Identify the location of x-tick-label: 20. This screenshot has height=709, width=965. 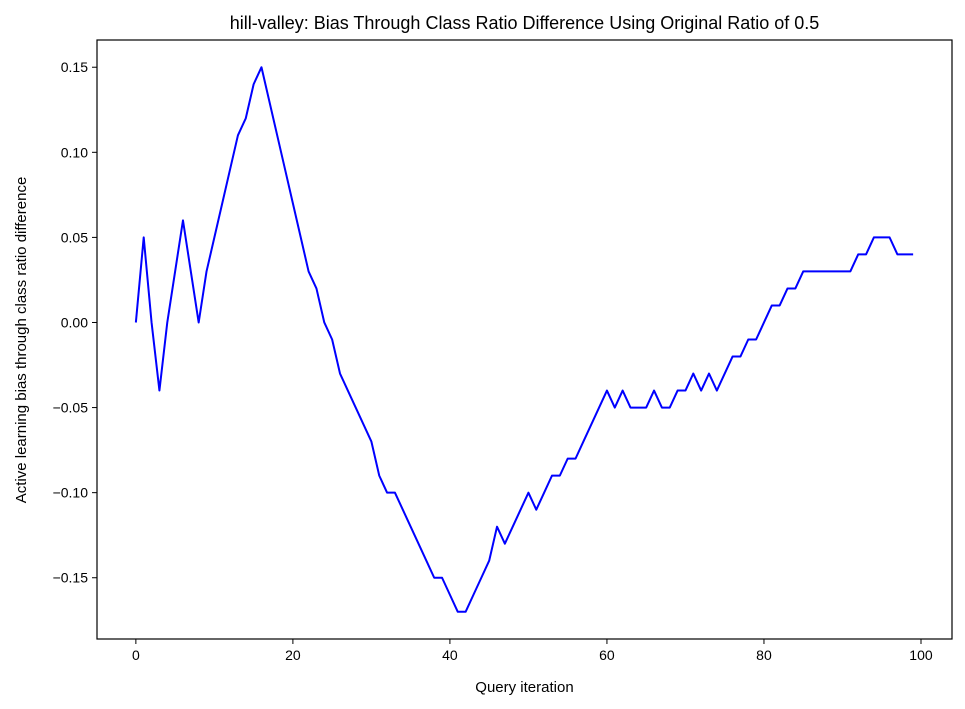
(293, 655).